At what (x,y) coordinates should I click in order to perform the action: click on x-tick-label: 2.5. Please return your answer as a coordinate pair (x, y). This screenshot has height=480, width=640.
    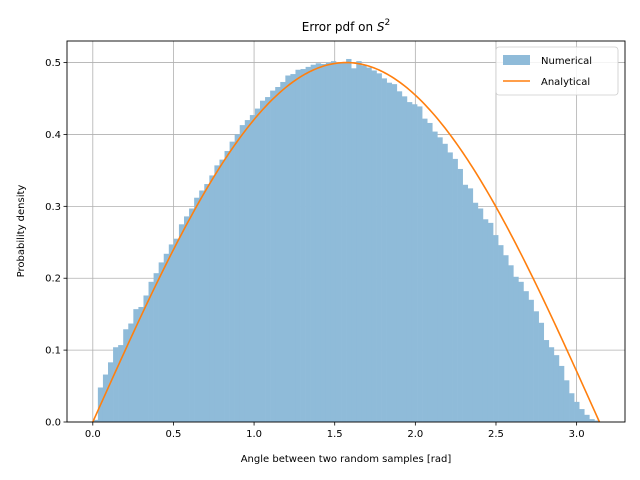
    Looking at the image, I should click on (496, 434).